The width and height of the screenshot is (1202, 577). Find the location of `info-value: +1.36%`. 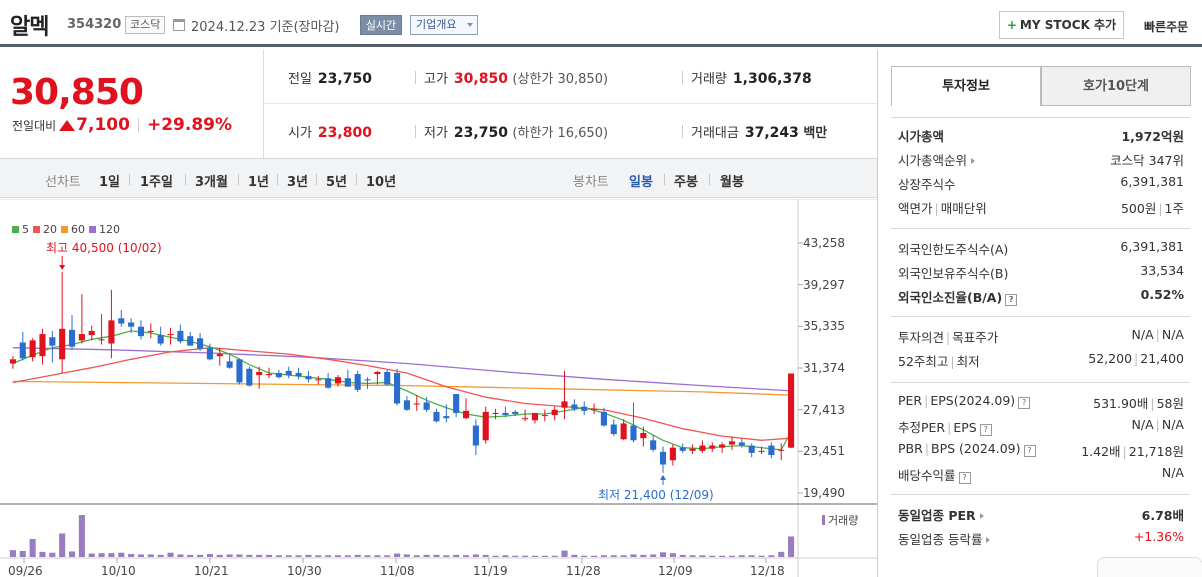

info-value: +1.36% is located at coordinates (1159, 536).